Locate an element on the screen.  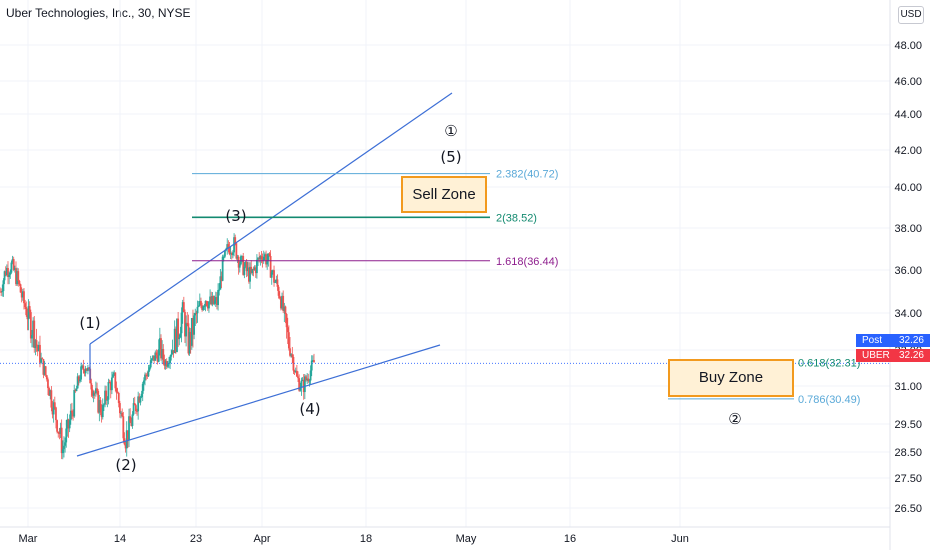
fib-level-label: 0.786(30.49) is located at coordinates (829, 400).